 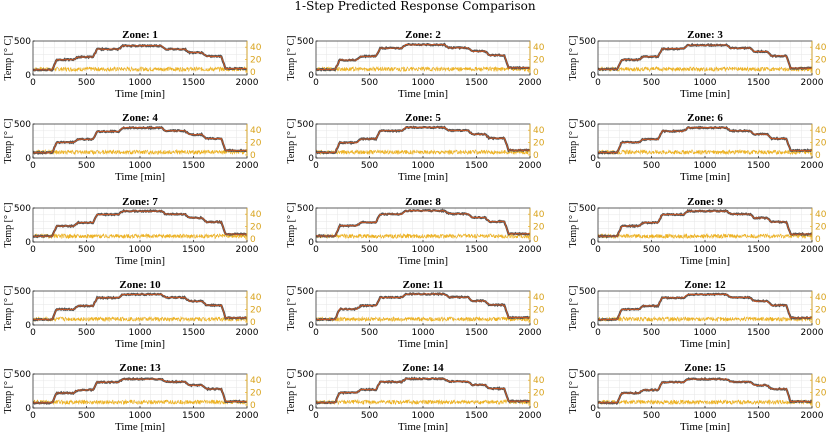 What do you see at coordinates (140, 118) in the screenshot?
I see `subplot-title: Zone: 4` at bounding box center [140, 118].